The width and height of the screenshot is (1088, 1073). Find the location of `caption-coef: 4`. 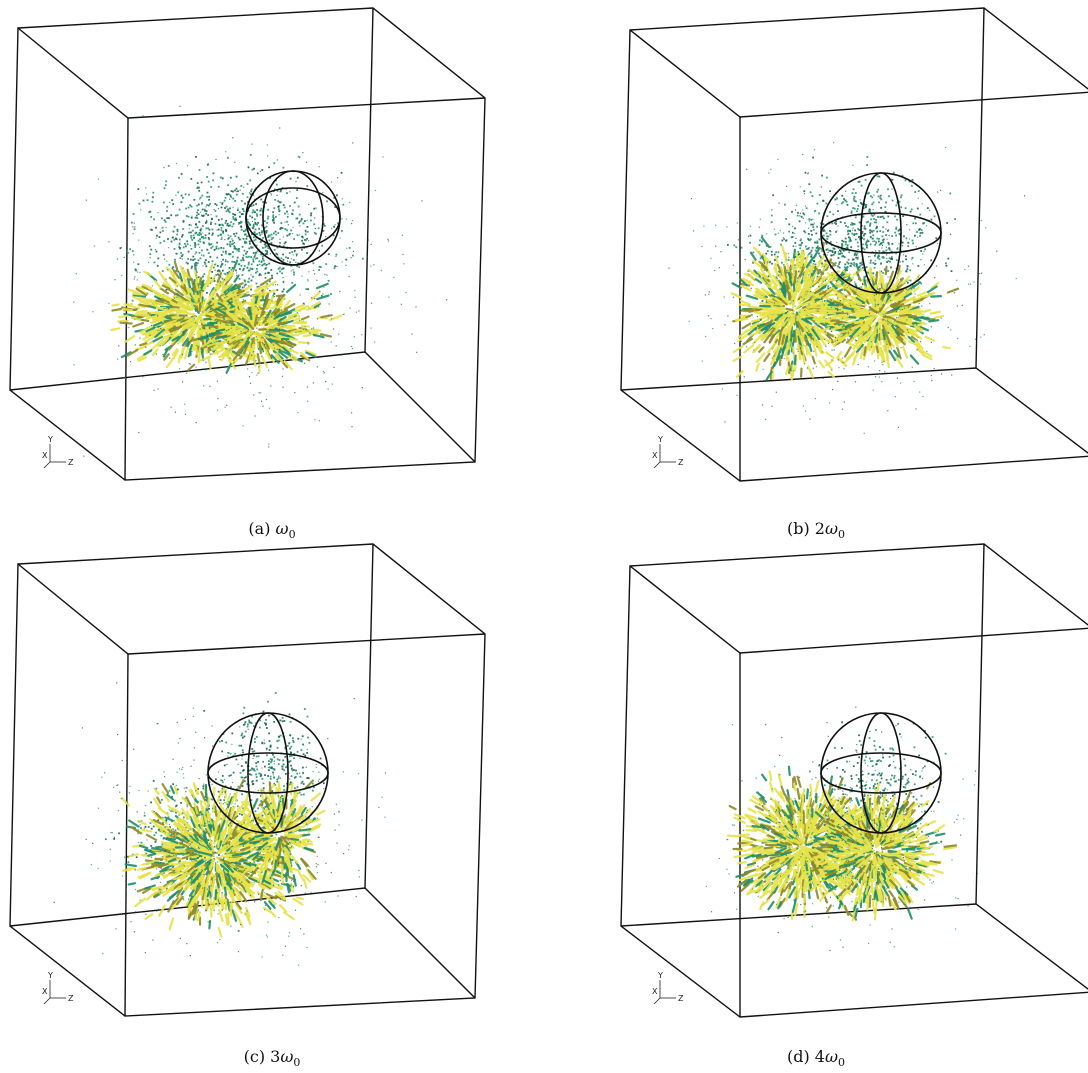

caption-coef: 4 is located at coordinates (819, 1056).